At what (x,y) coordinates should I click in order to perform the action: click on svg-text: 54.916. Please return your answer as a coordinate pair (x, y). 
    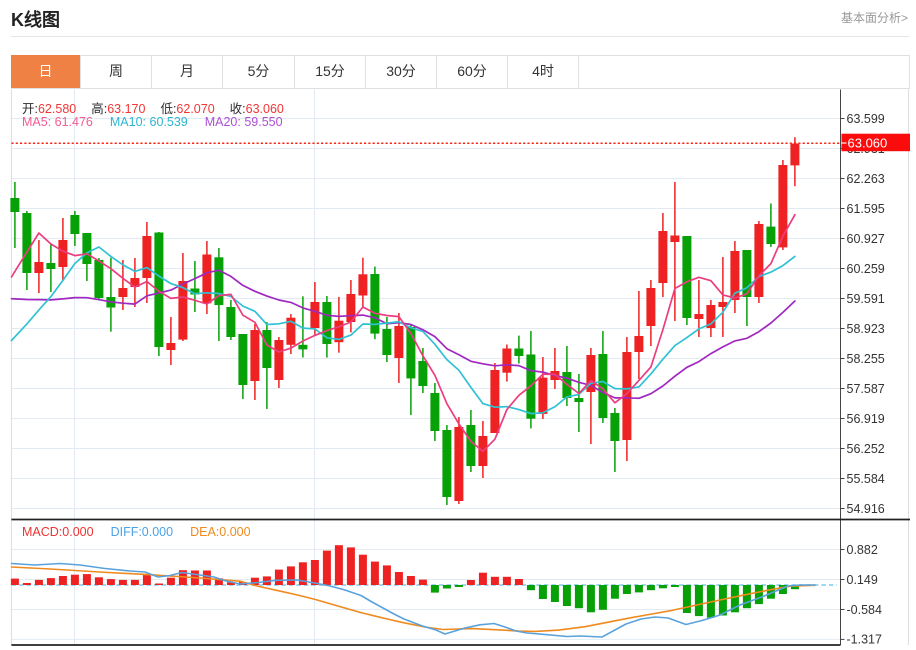
    Looking at the image, I should click on (866, 509).